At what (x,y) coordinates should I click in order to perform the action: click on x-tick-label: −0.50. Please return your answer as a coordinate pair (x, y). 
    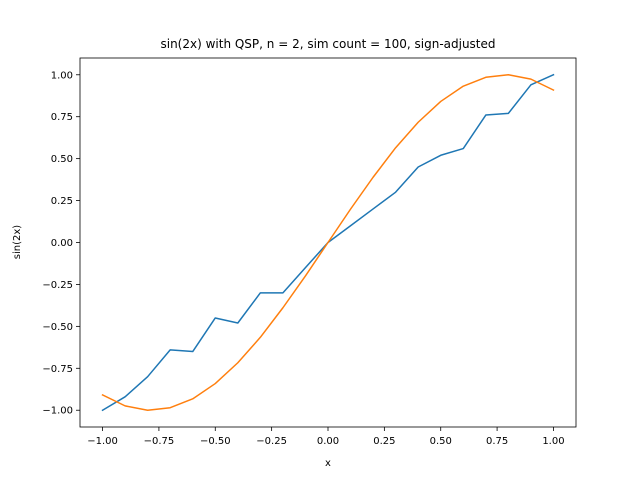
    Looking at the image, I should click on (215, 441).